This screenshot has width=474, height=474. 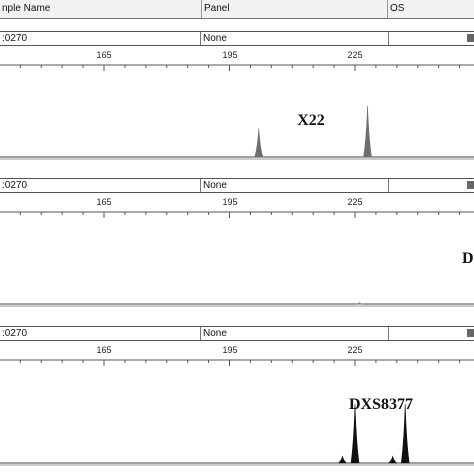 I want to click on locus-label: DXS8377, so click(x=381, y=404).